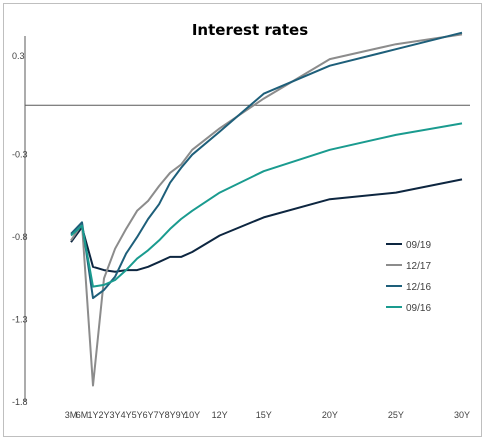 The image size is (486, 441). What do you see at coordinates (137, 415) in the screenshot?
I see `x-tick-label: 5Y` at bounding box center [137, 415].